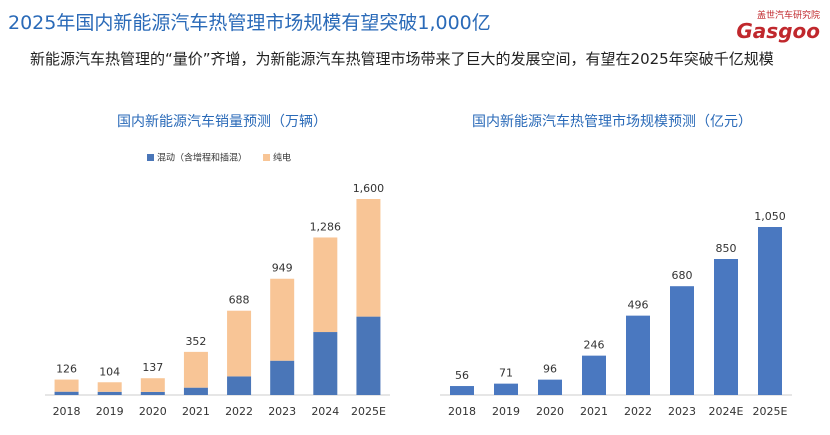  What do you see at coordinates (282, 158) in the screenshot?
I see `legend-label: 纯电` at bounding box center [282, 158].